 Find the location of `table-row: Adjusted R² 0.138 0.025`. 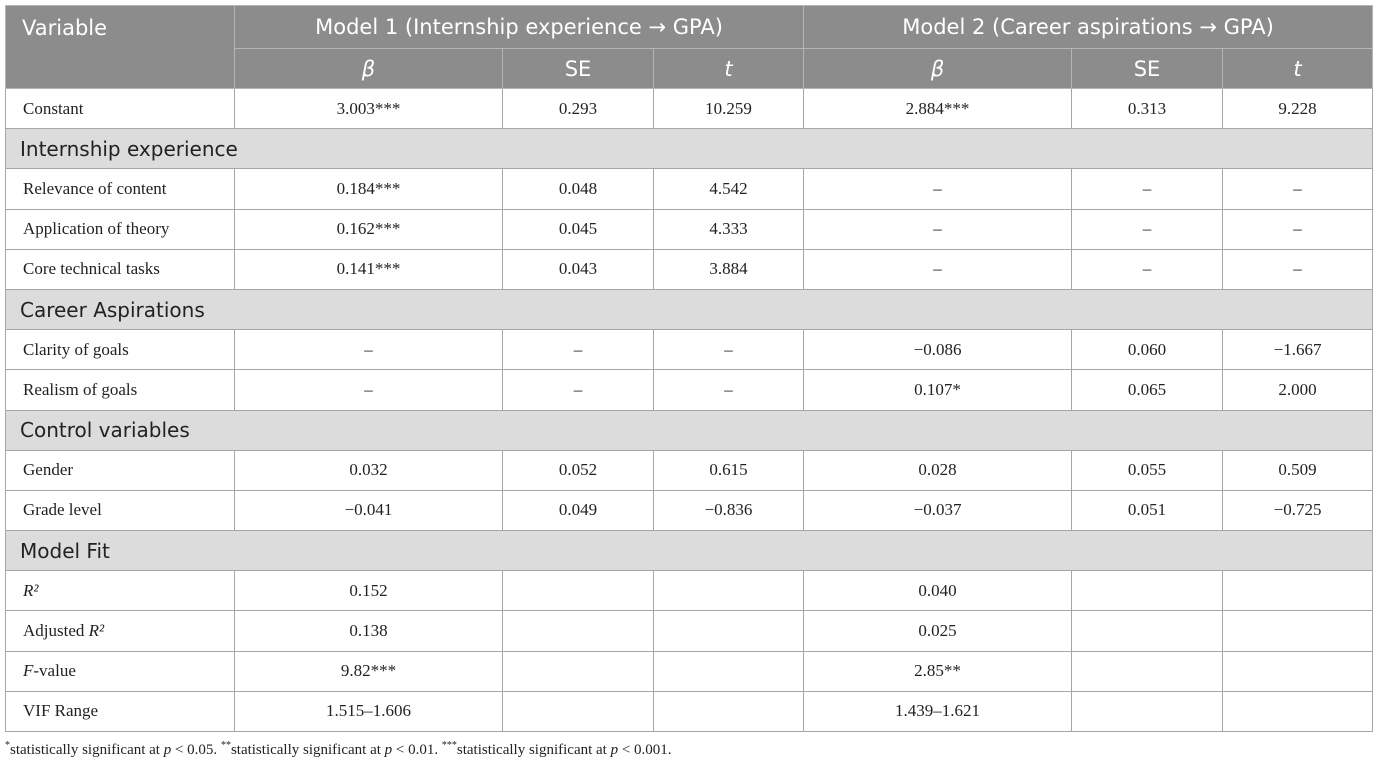

table-row: Adjusted R² 0.138 0.025 is located at coordinates (689, 631).